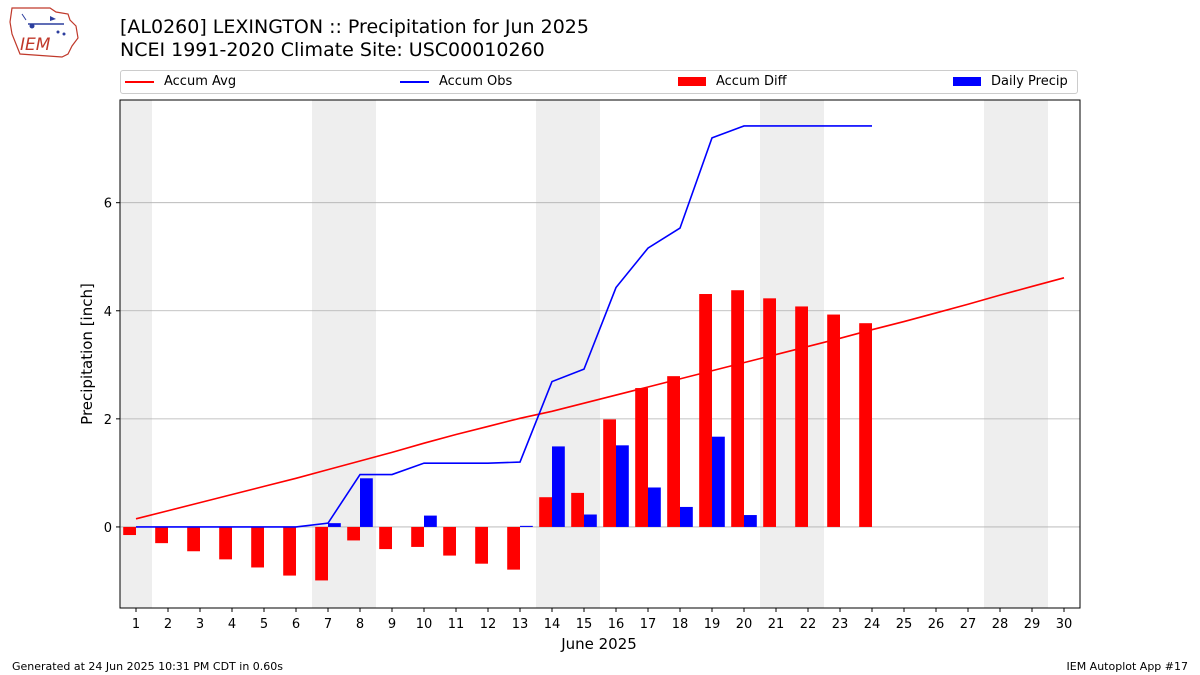 This screenshot has height=675, width=1200. I want to click on legend-label-daily-precip: Daily Precip, so click(1029, 81).